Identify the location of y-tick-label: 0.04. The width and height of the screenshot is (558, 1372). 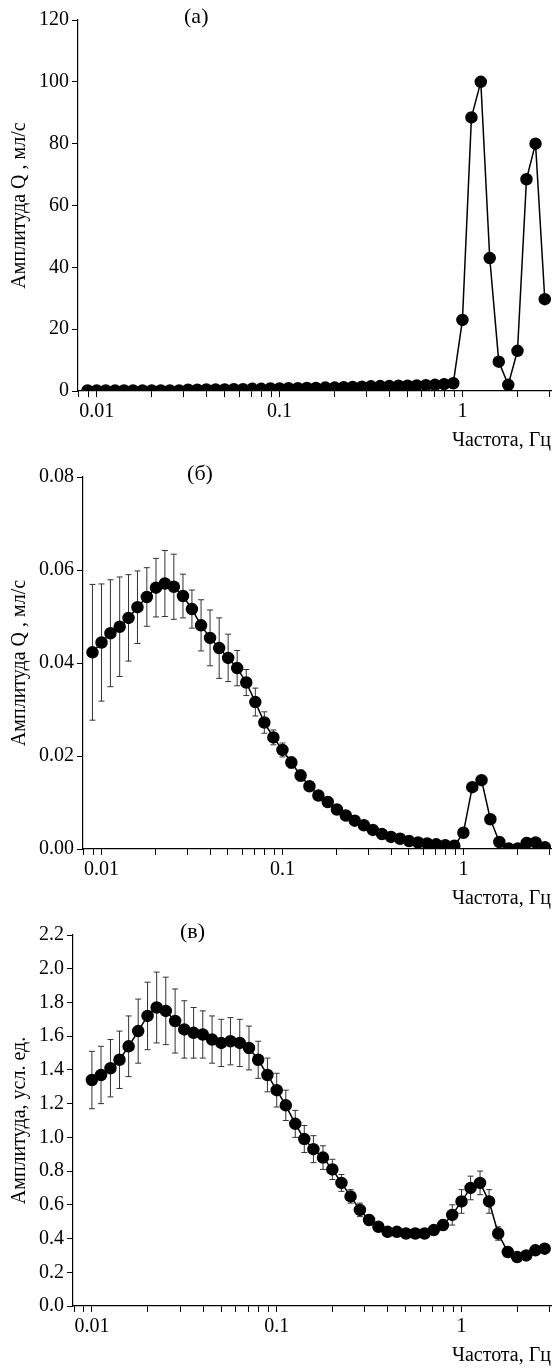
(56, 661).